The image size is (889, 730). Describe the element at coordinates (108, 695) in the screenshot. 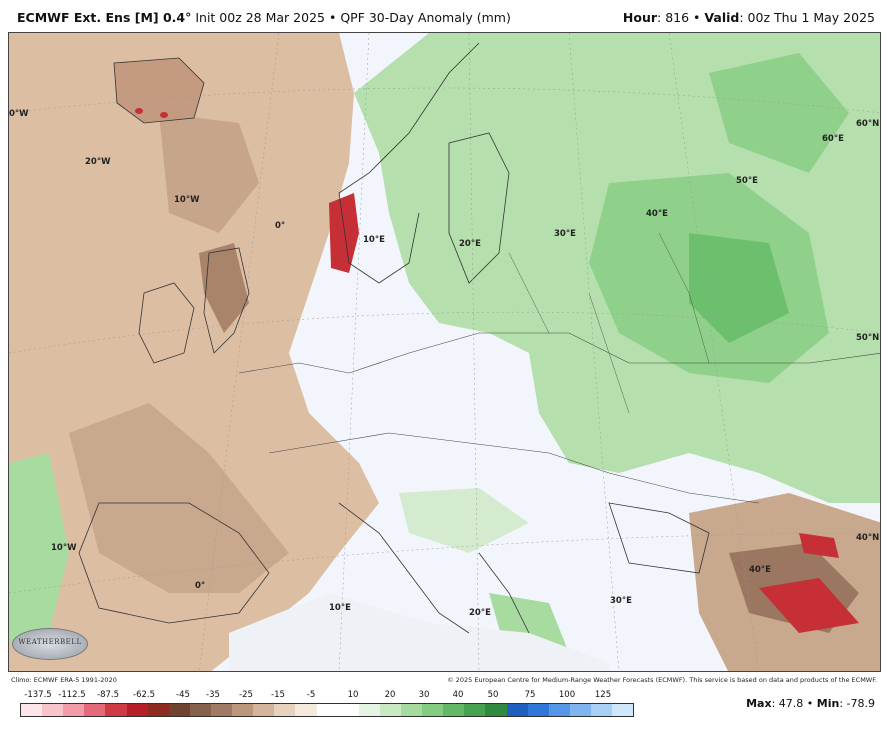

I see `colorbar-tick-label: -87.5` at that location.